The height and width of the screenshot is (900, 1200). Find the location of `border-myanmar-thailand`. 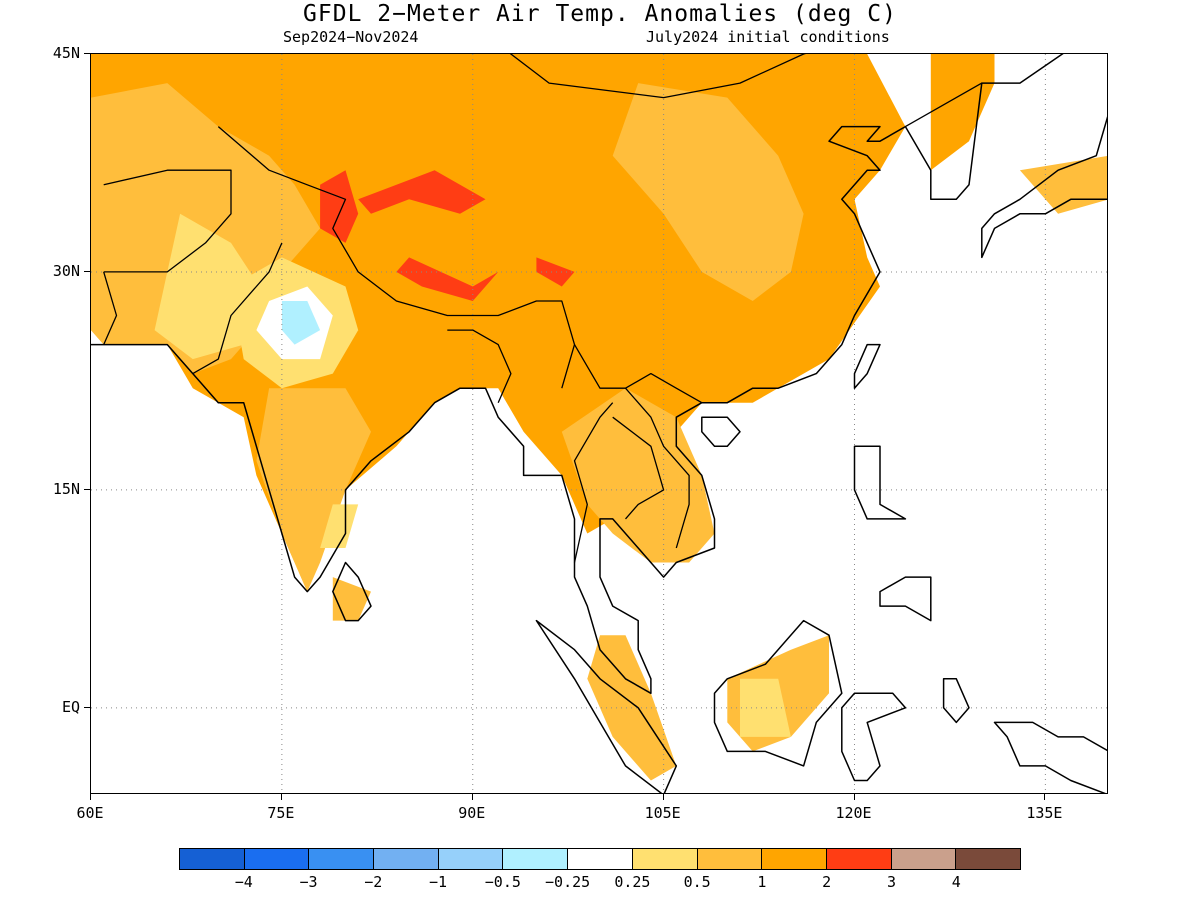

border-myanmar-thailand is located at coordinates (593, 482).